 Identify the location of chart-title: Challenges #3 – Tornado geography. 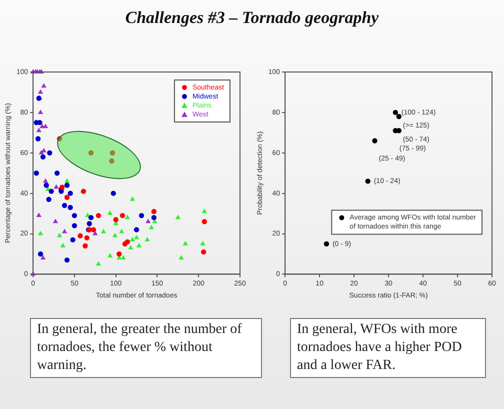
(252, 18).